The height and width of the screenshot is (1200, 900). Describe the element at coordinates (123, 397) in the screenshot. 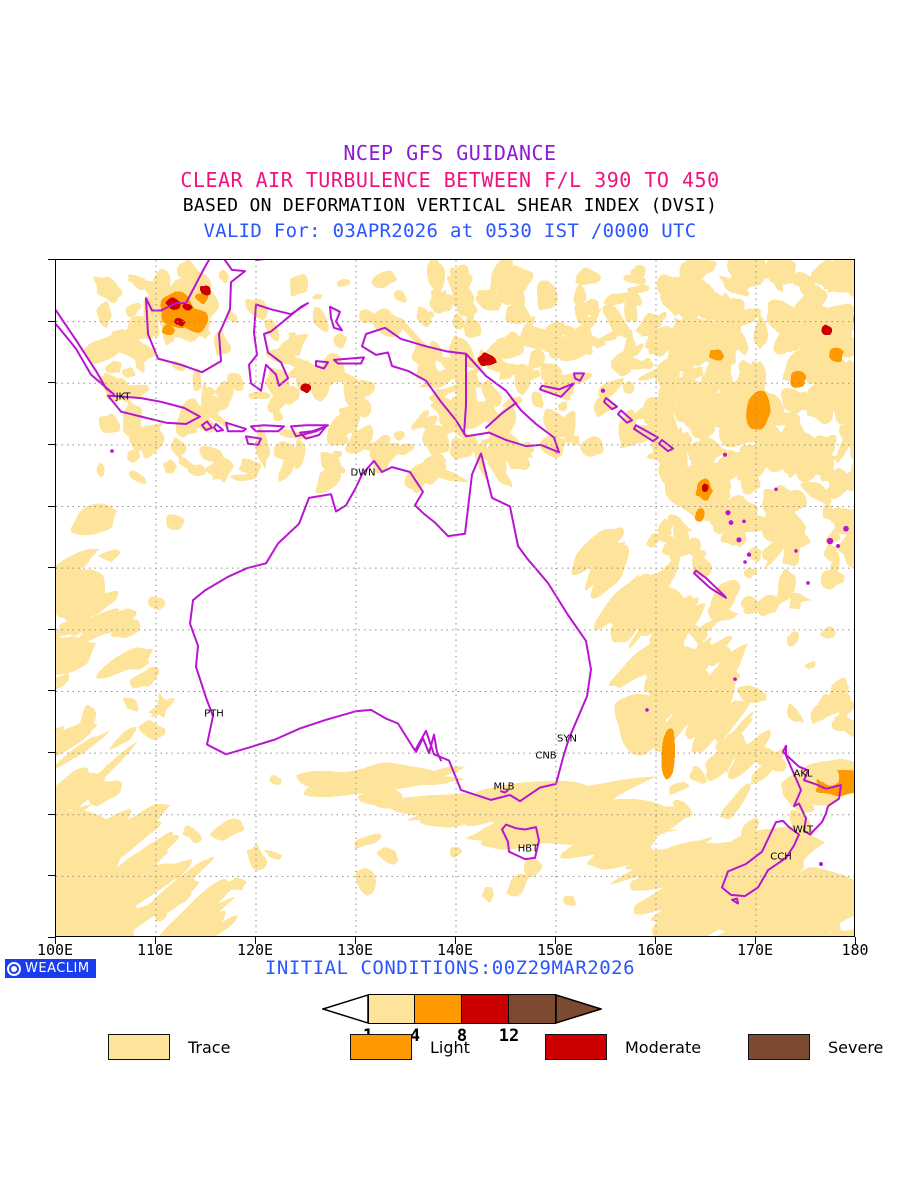

I see `city-label-jkt: JKT` at that location.